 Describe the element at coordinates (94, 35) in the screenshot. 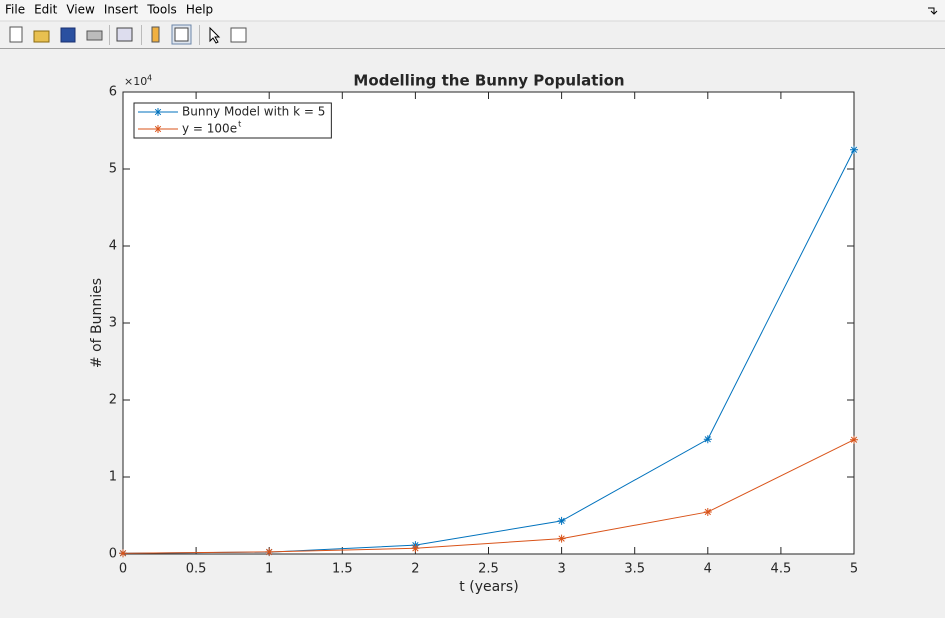

I see `print-icon` at that location.